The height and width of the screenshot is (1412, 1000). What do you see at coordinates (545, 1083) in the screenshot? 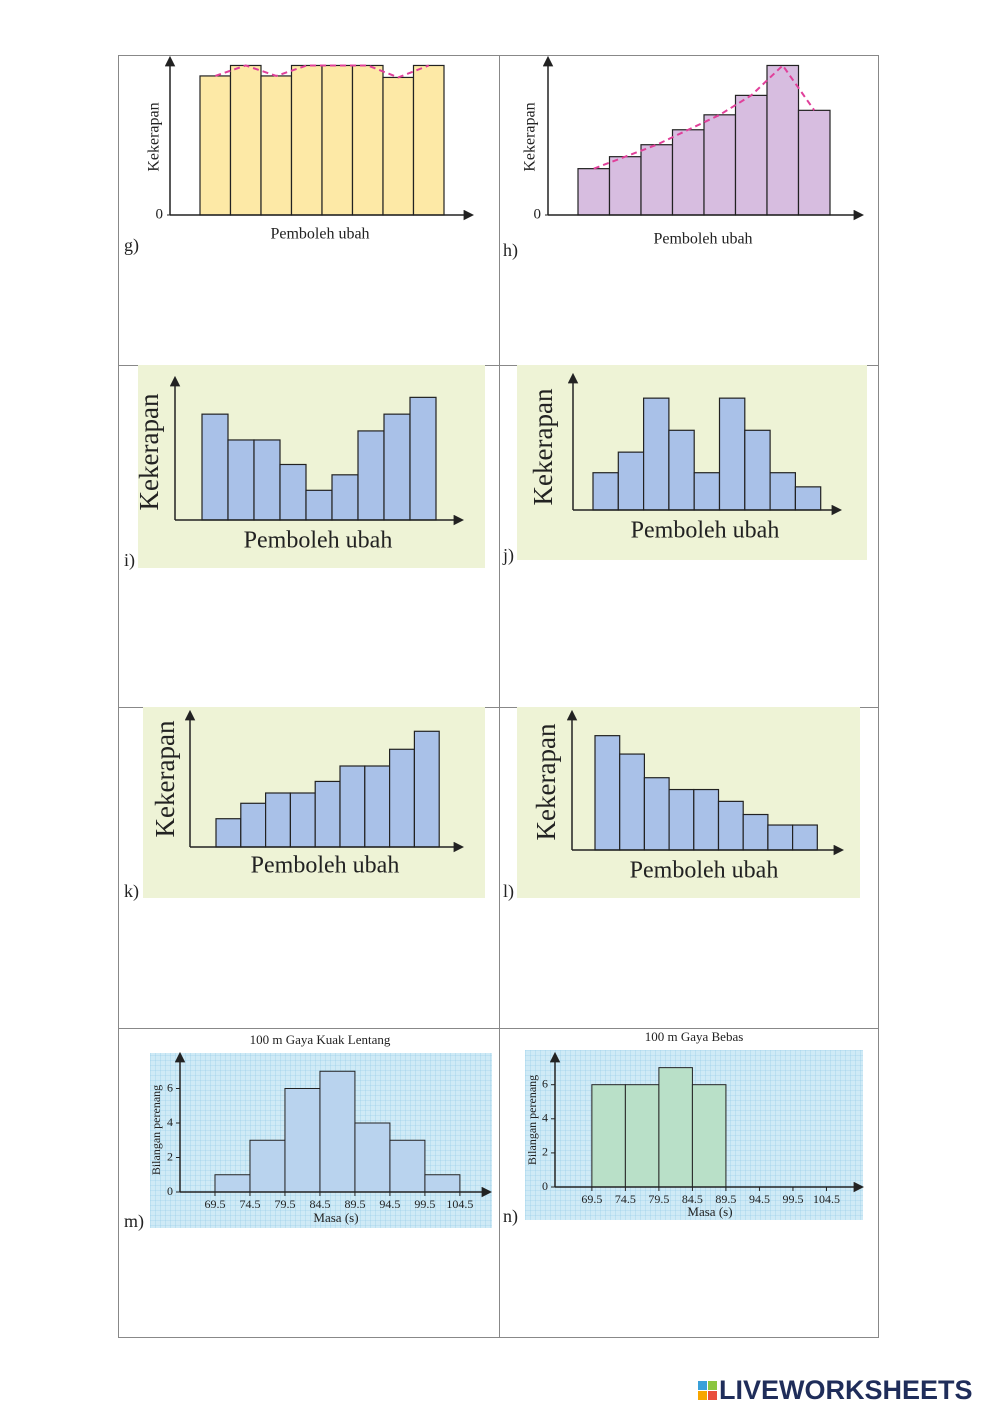
I see `y-tick-label: 6` at bounding box center [545, 1083].